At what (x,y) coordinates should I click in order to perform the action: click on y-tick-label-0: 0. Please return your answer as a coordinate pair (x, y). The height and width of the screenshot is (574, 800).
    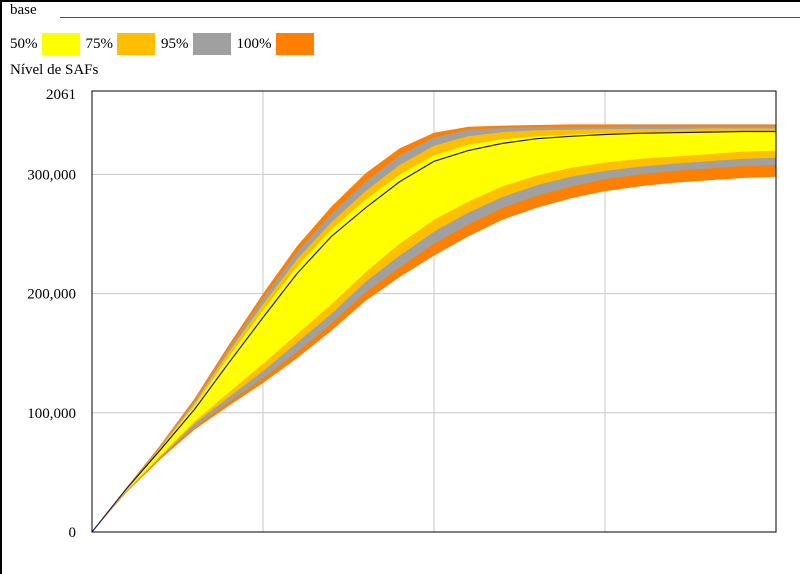
    Looking at the image, I should click on (73, 533).